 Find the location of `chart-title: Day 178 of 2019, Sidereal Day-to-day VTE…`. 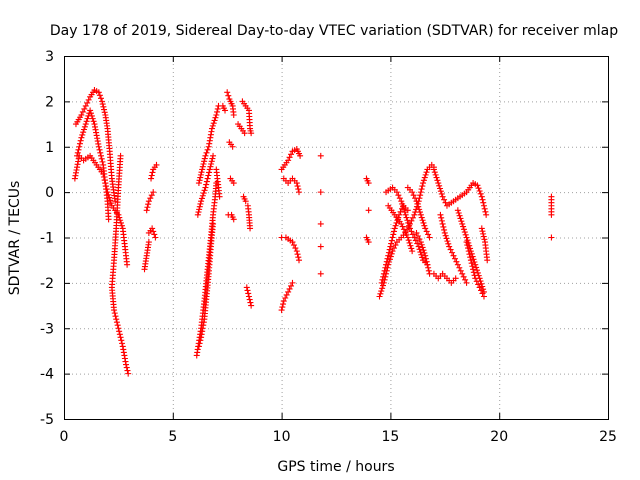

chart-title: Day 178 of 2019, Sidereal Day-to-day VTE… is located at coordinates (334, 31).